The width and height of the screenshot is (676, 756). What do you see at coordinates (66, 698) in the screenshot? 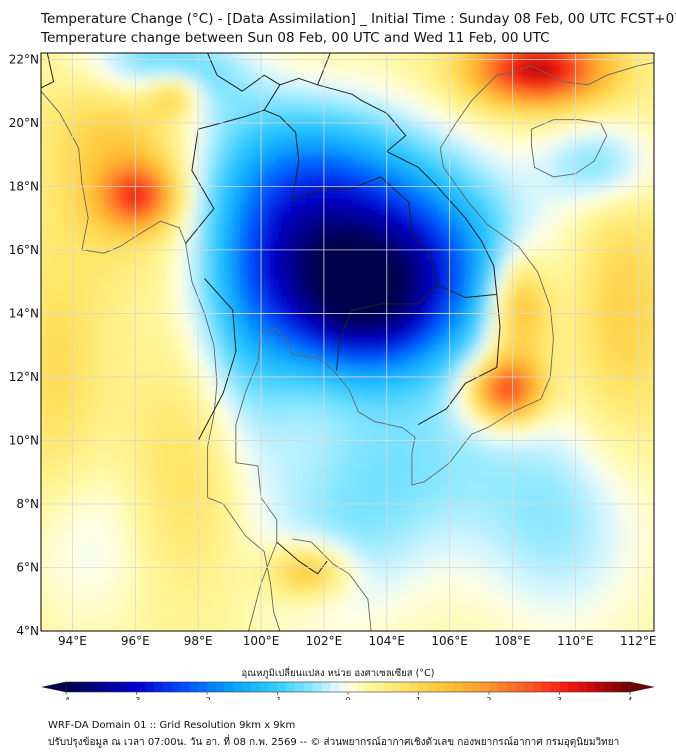
I see `colorbar-tick-label: -4` at bounding box center [66, 698].